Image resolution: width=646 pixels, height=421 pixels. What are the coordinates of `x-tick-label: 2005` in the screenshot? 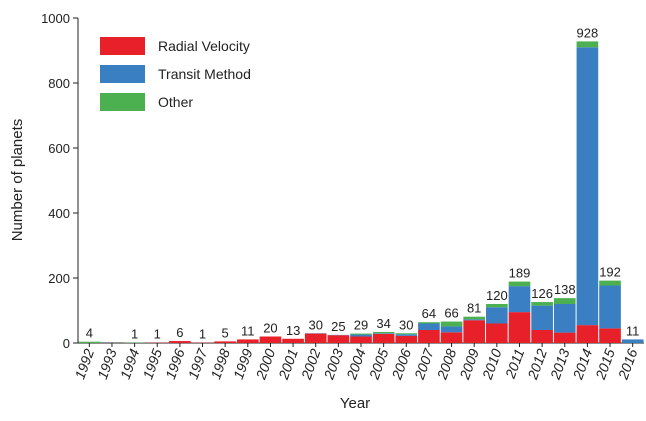 It's located at (378, 364).